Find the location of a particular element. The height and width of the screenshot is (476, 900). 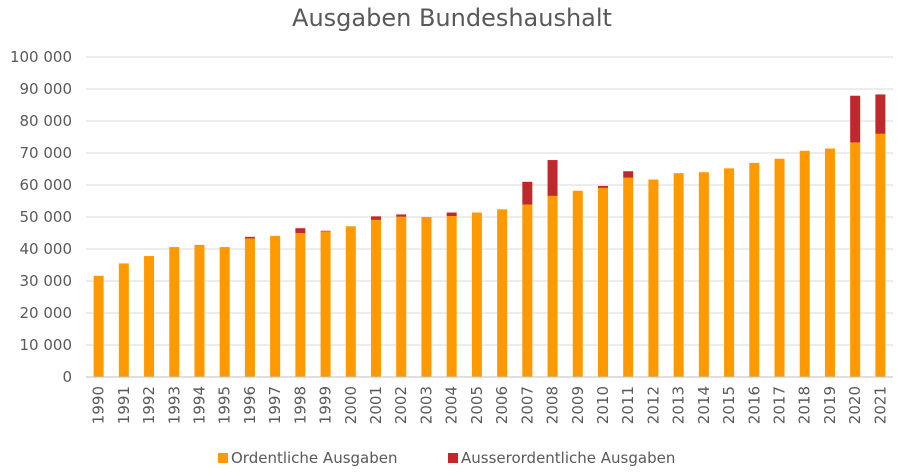

y-tick-label: 10 000 is located at coordinates (46, 345).